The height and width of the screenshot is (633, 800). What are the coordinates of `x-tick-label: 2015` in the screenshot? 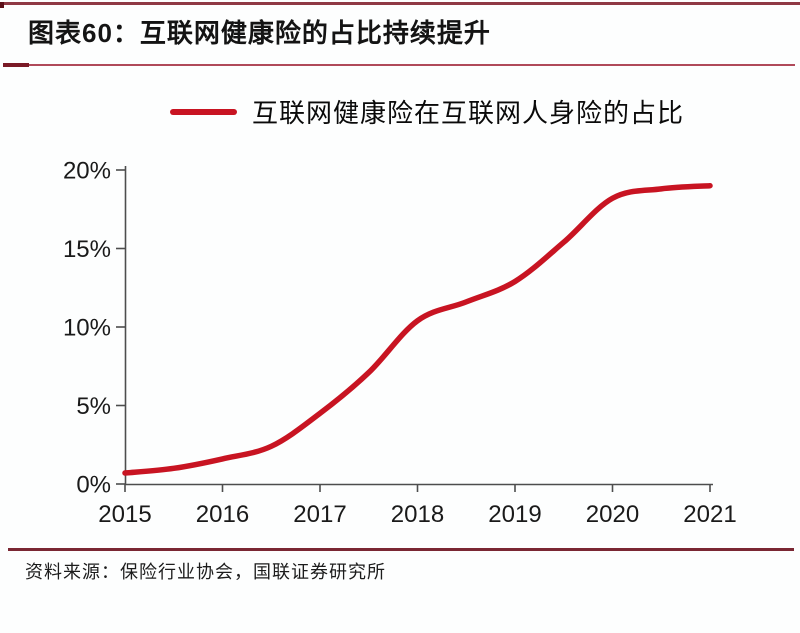 It's located at (124, 514).